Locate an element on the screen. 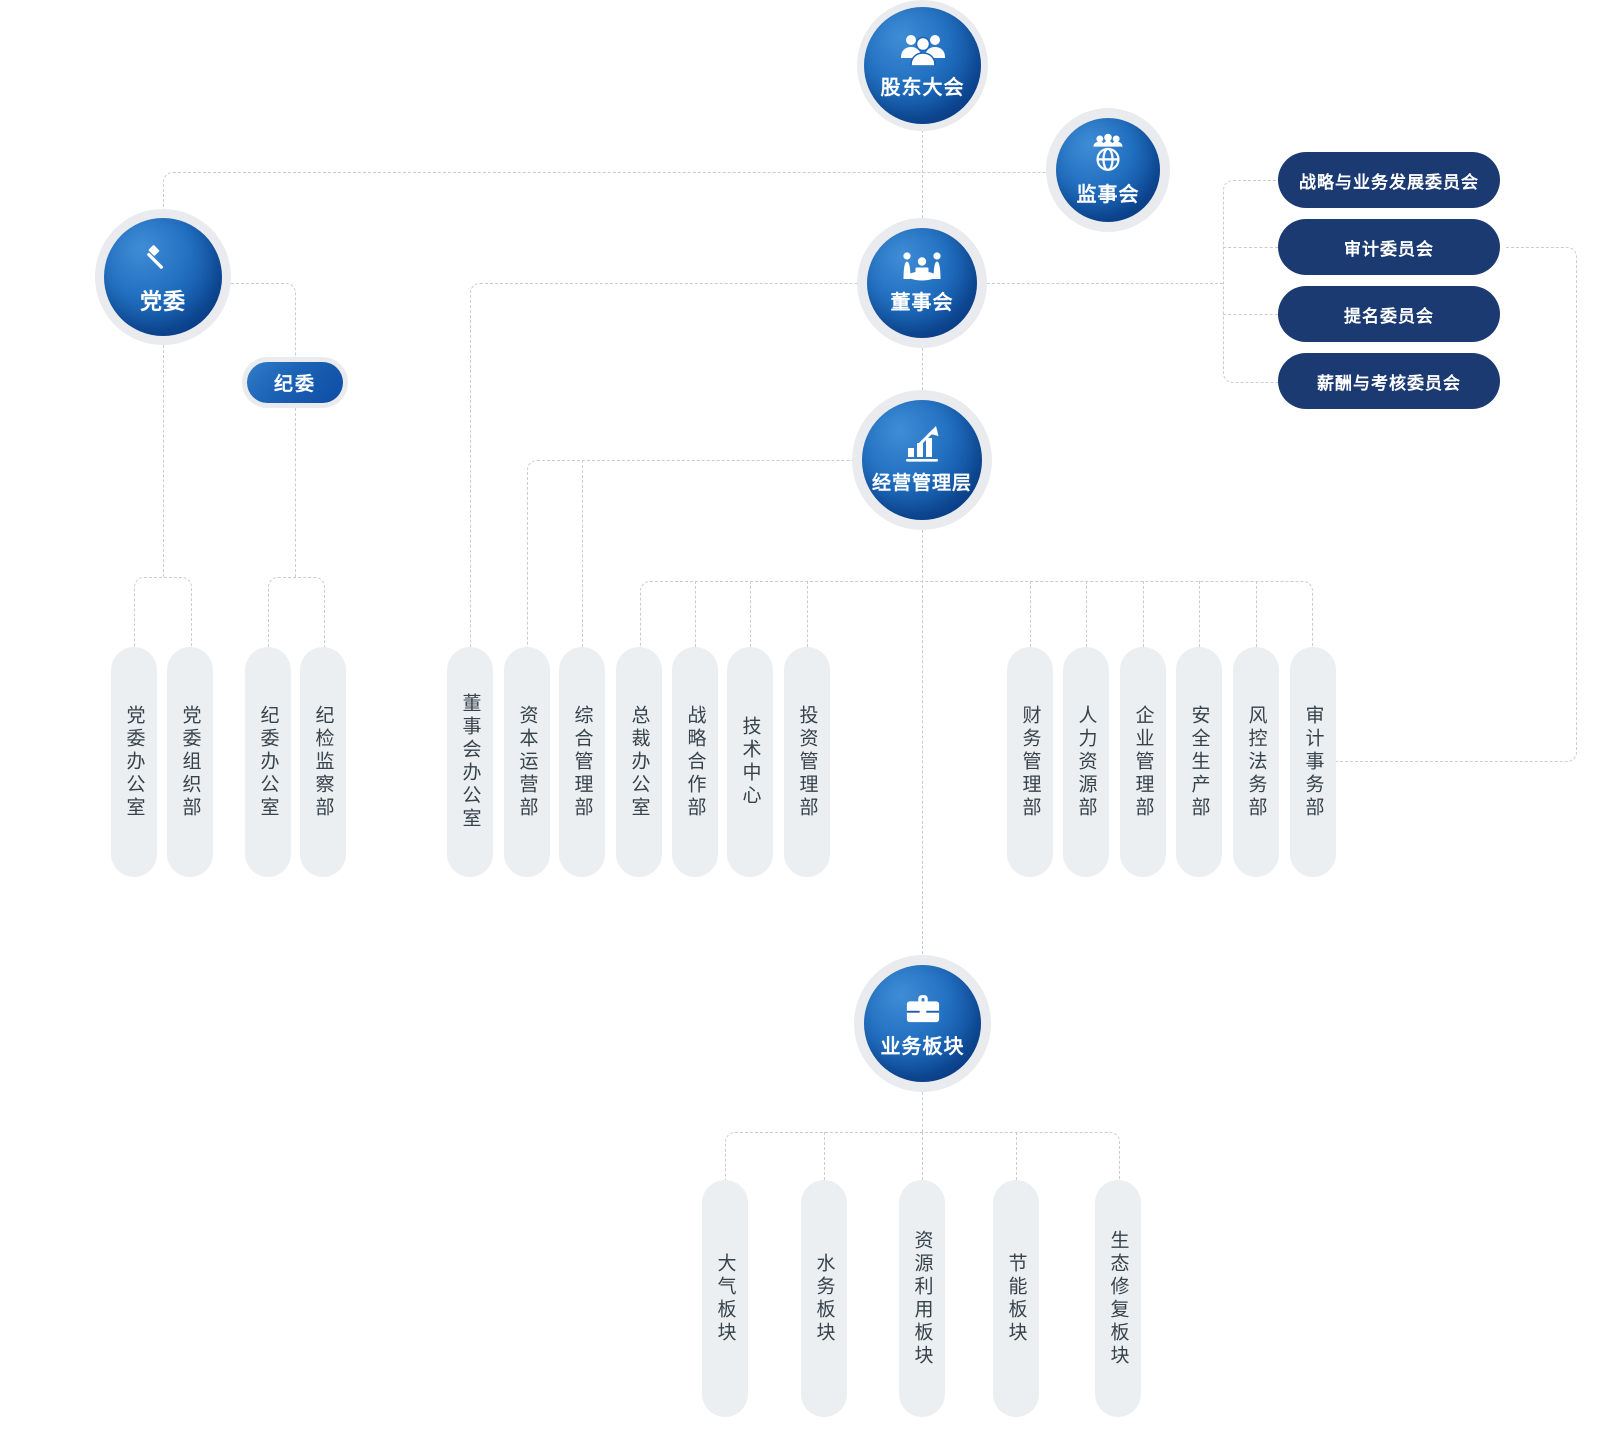 This screenshot has width=1598, height=1439. node-label: 纪委 is located at coordinates (294, 384).